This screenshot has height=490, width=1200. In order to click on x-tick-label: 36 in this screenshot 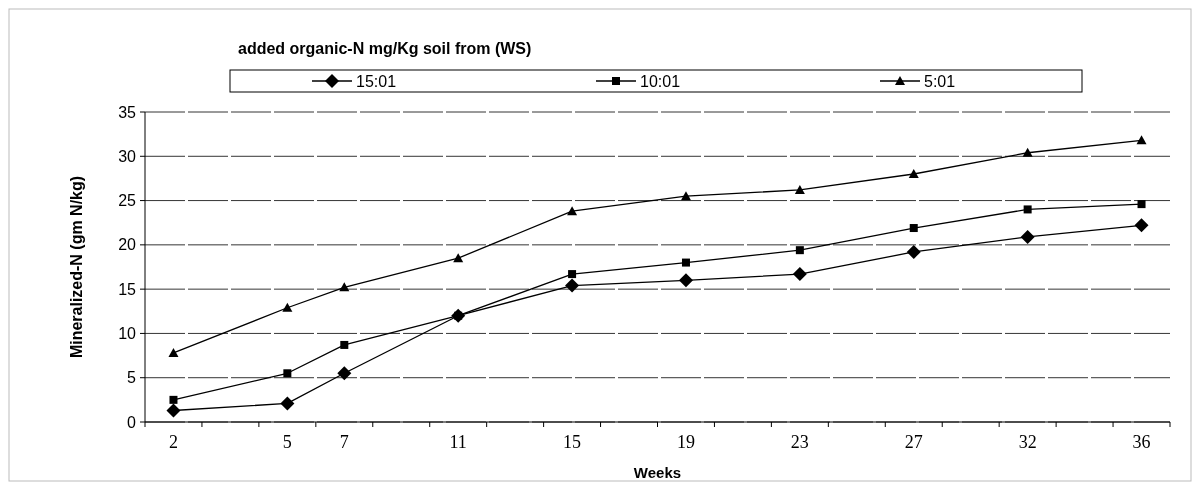, I will do `click(1141, 442)`.